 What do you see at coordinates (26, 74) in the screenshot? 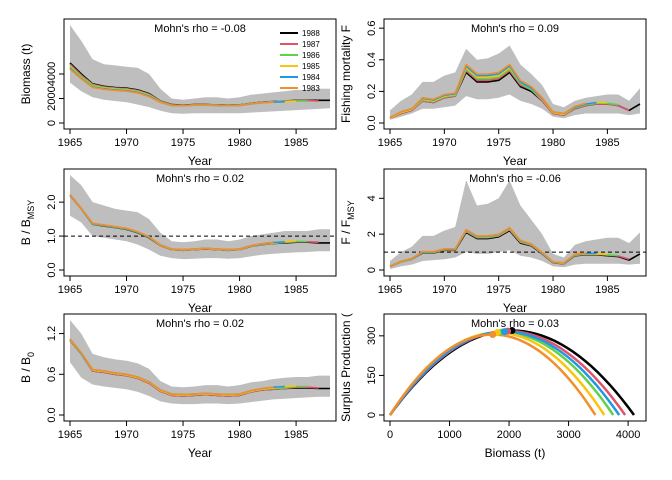
I see `y-axis-label: Biomass (t)` at bounding box center [26, 74].